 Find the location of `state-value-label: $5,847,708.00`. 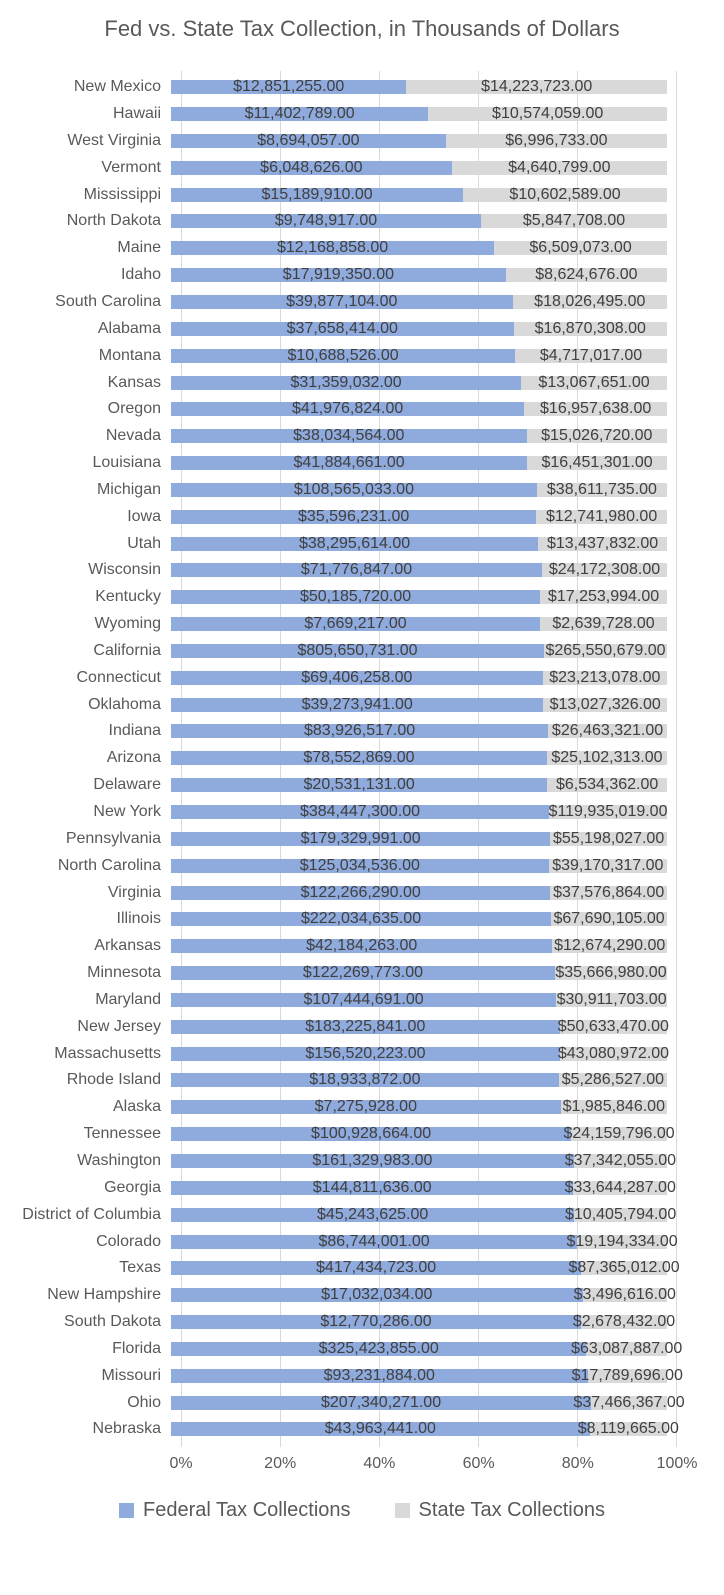

state-value-label: $5,847,708.00 is located at coordinates (574, 221).